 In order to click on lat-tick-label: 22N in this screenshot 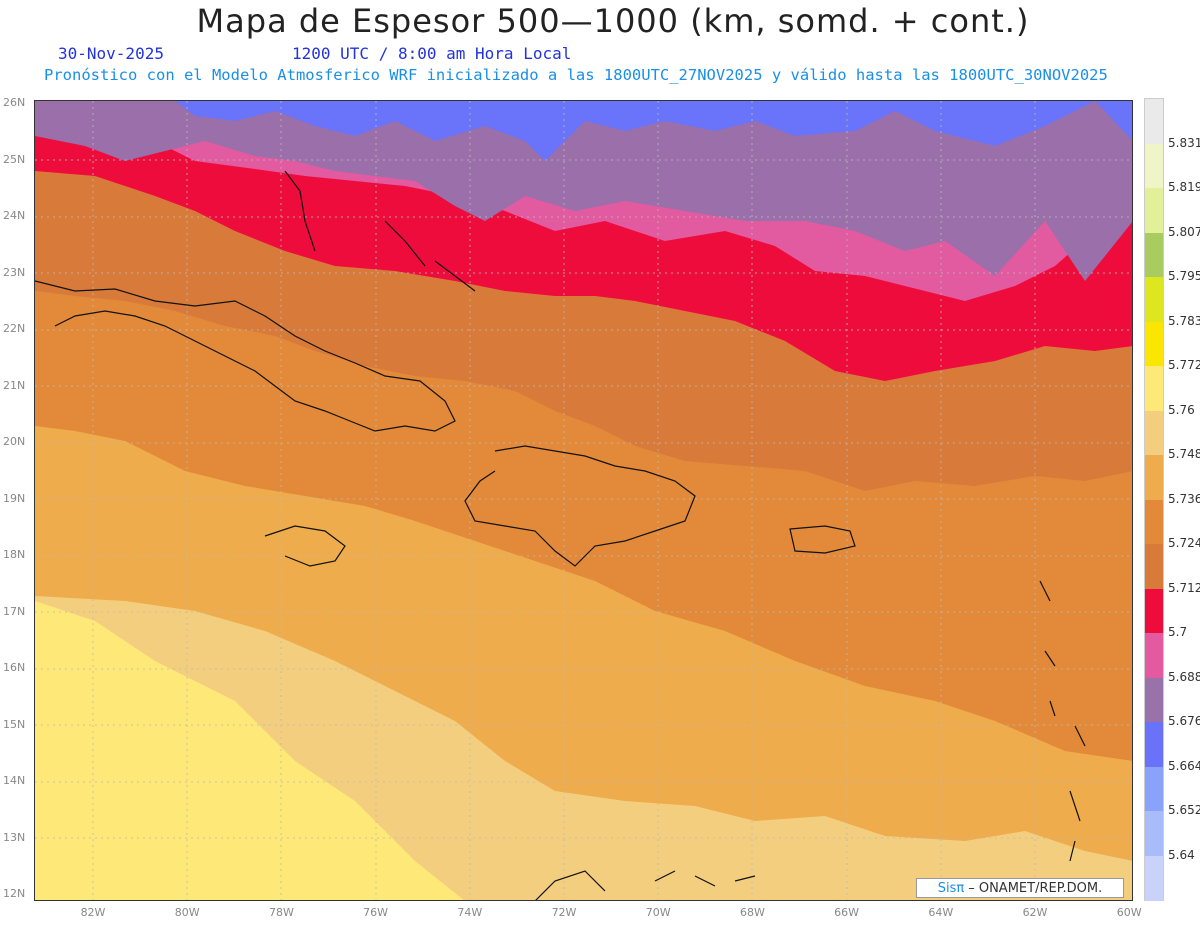, I will do `click(14, 328)`.